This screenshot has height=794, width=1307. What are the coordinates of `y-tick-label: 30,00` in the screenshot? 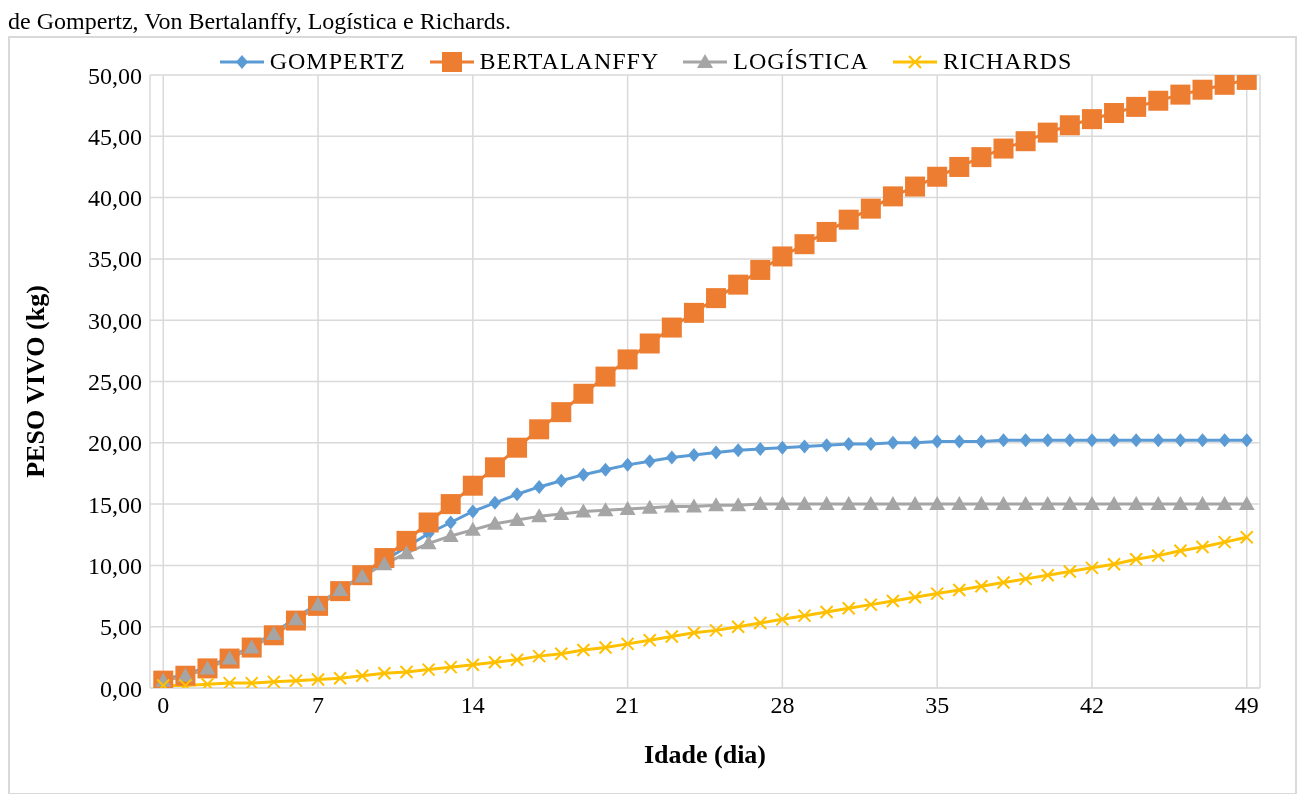 It's located at (115, 320).